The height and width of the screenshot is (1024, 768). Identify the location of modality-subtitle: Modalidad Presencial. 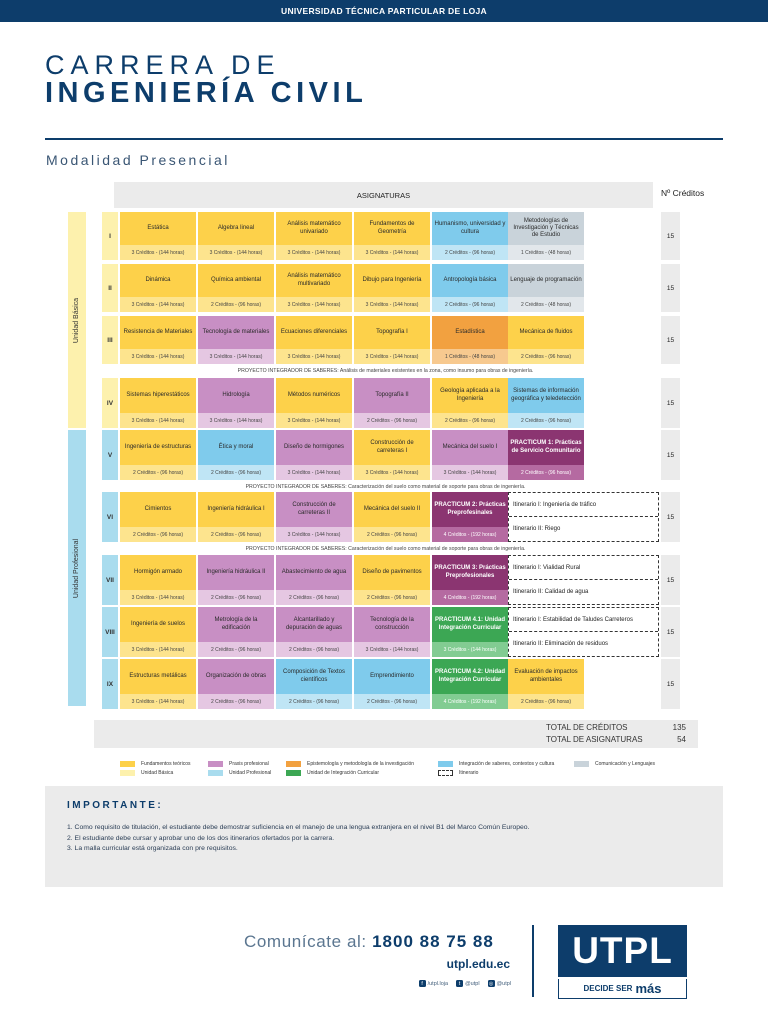
(138, 160).